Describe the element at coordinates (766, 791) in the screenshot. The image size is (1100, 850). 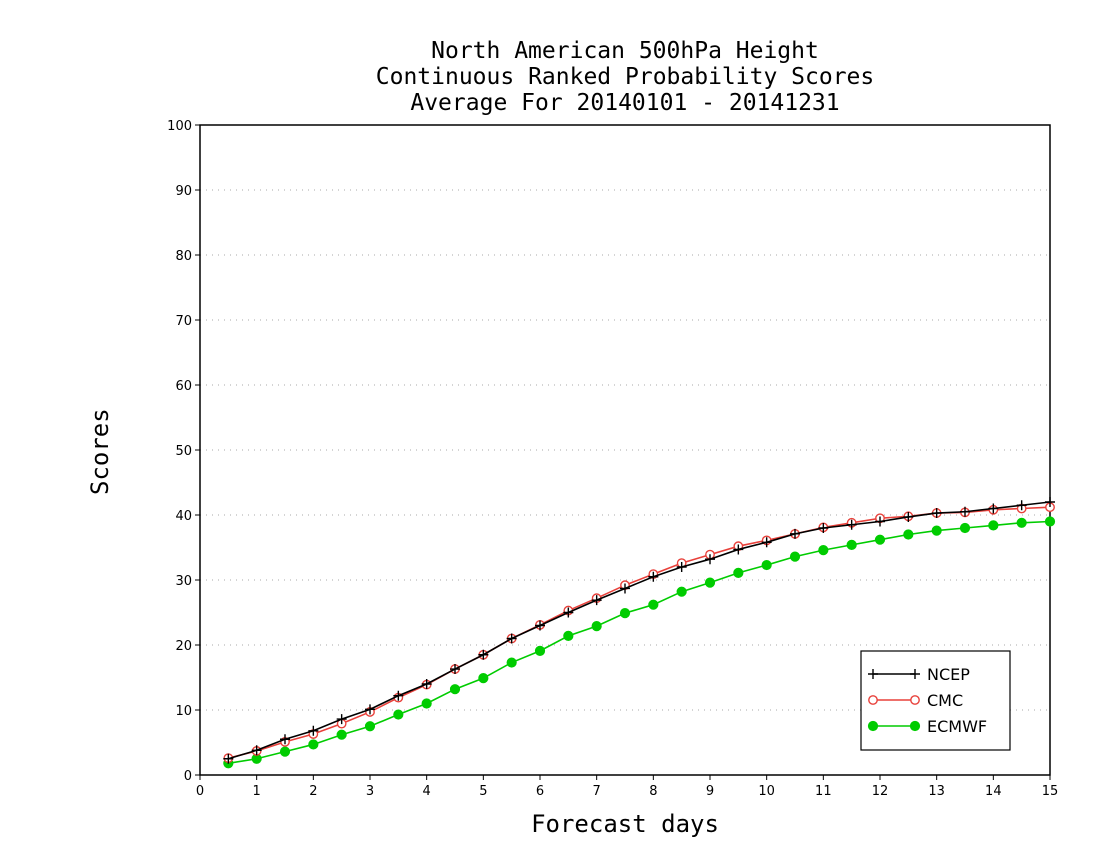
I see `x-tick-label: 10` at that location.